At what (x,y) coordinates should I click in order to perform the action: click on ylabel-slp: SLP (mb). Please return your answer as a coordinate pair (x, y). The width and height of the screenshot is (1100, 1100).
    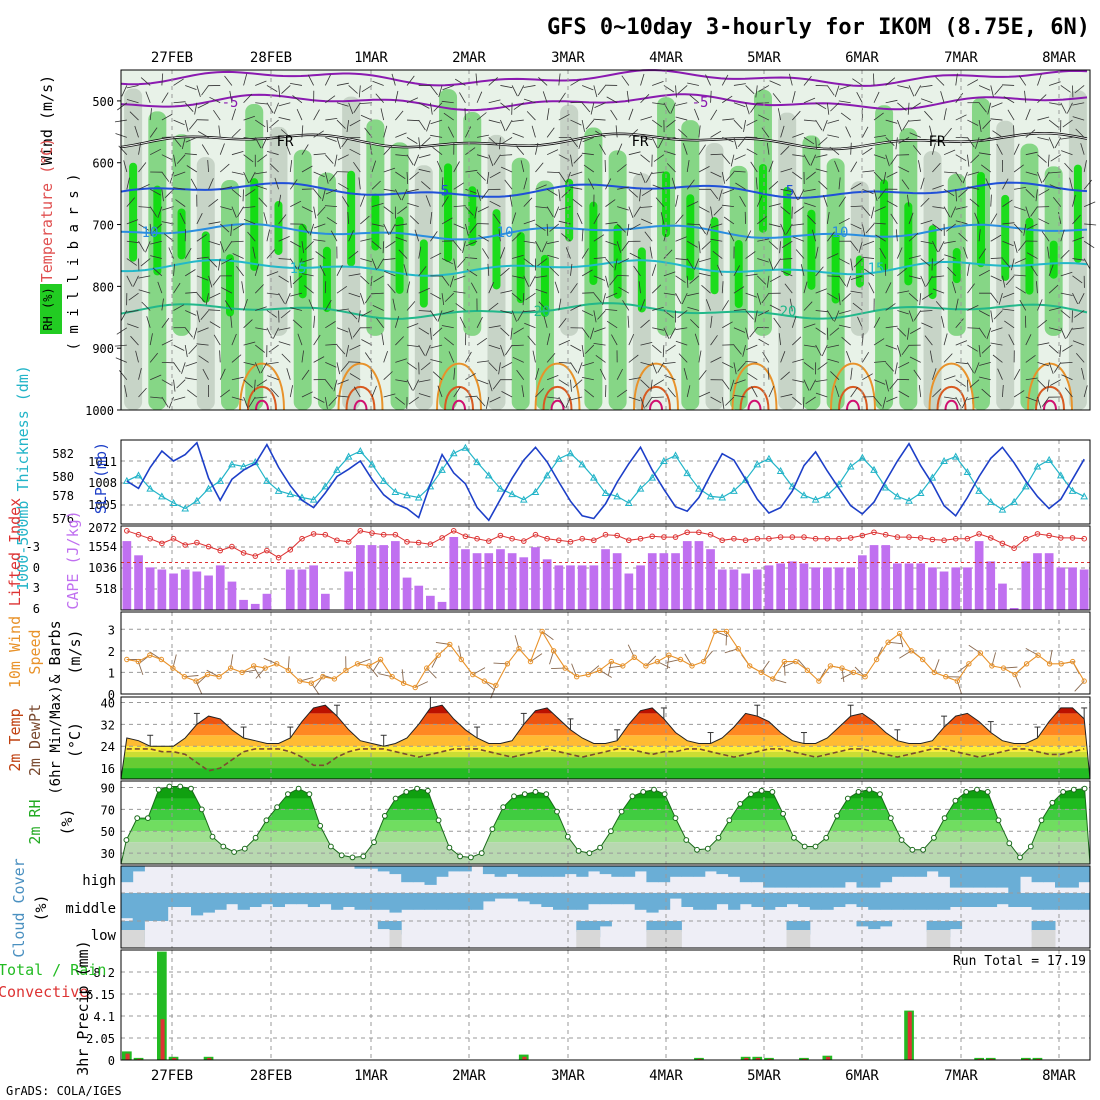
    Looking at the image, I should click on (101, 478).